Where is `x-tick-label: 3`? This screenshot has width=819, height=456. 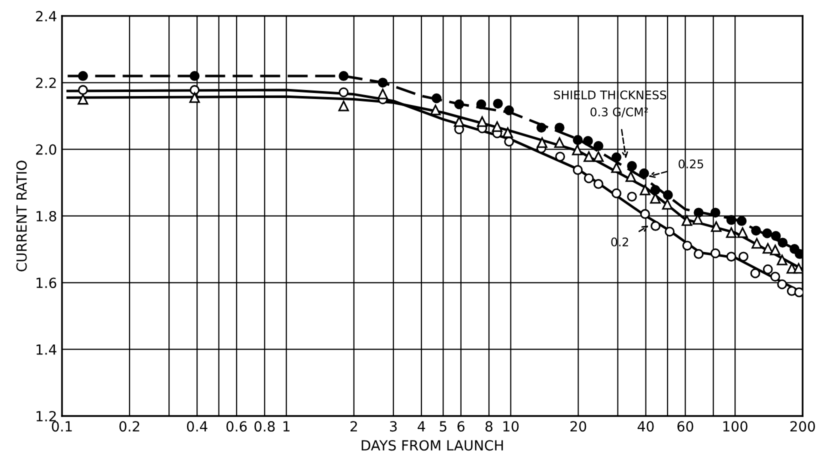 x-tick-label: 3 is located at coordinates (393, 426).